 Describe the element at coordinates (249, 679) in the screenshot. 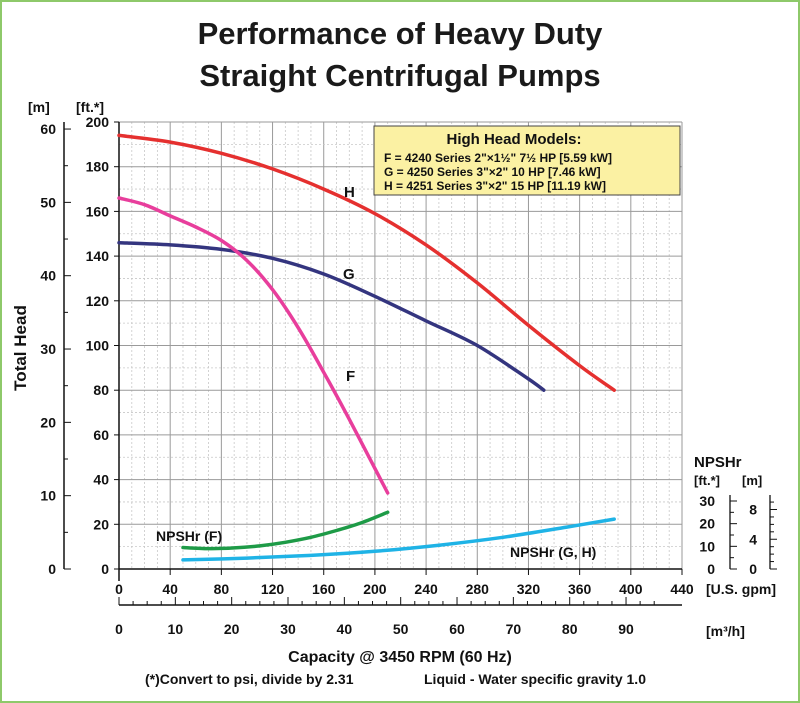

I see `footnote-psi: (*)Convert to psi, divide by 2.31` at that location.